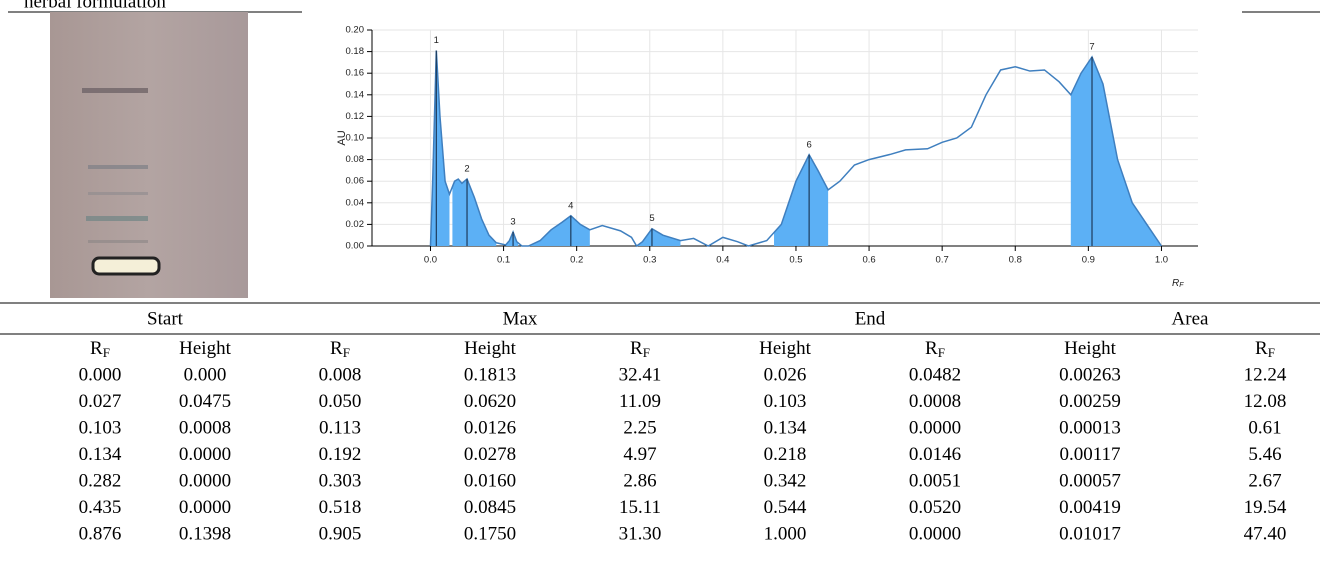  I want to click on cell: 0.905, so click(340, 533).